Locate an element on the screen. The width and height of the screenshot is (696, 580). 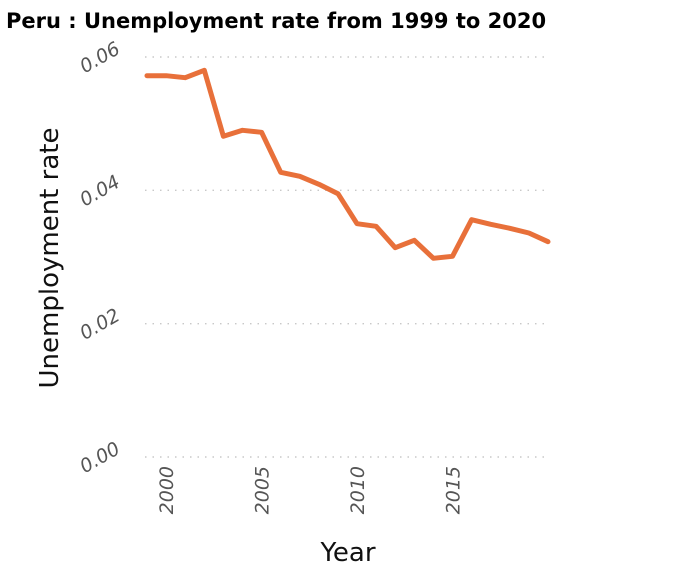
y-tick-label: 0.04 is located at coordinates (100, 191).